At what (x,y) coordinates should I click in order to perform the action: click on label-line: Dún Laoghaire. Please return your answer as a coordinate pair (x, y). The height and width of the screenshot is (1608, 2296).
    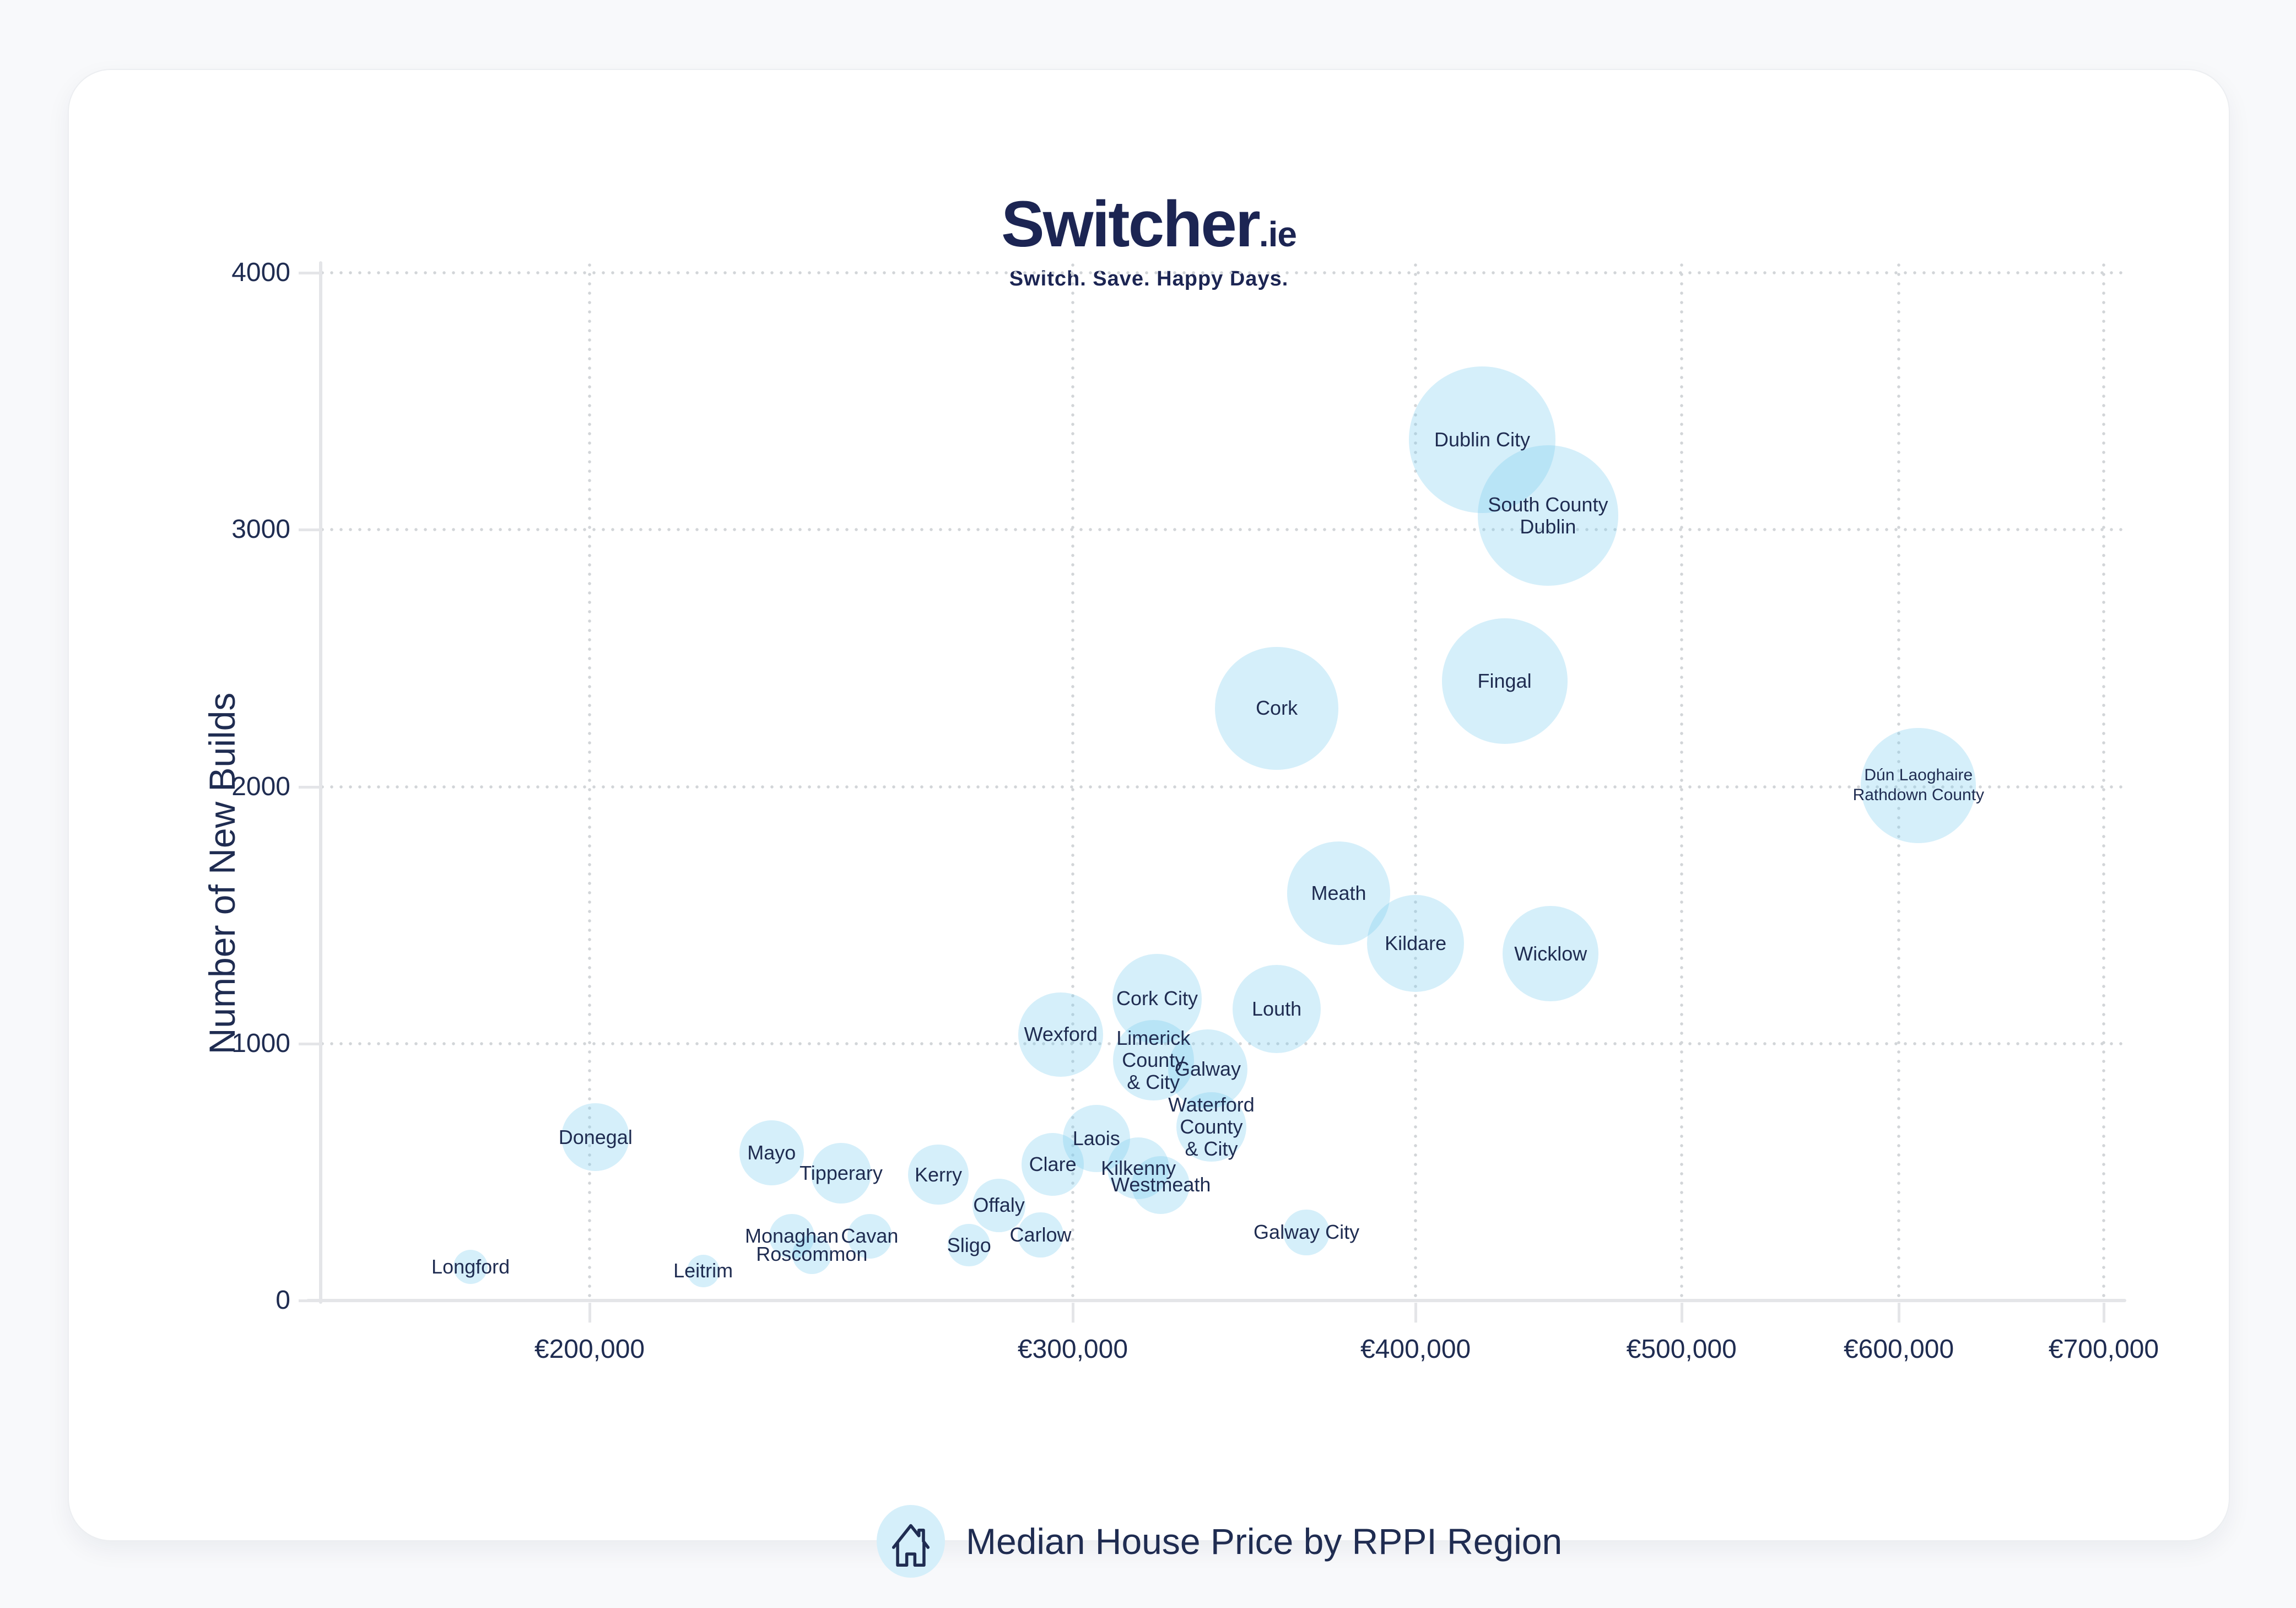
    Looking at the image, I should click on (1918, 775).